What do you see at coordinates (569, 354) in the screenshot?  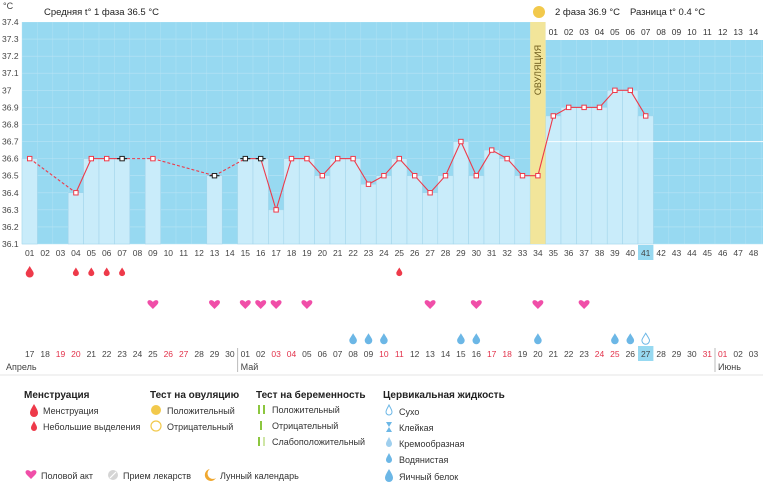 I see `calendar-date: 22` at bounding box center [569, 354].